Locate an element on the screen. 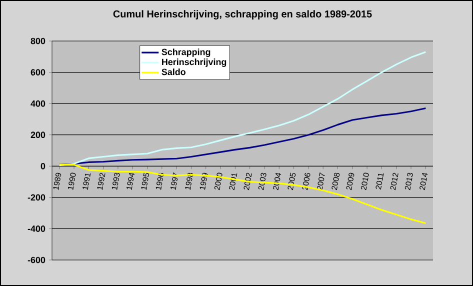 The height and width of the screenshot is (286, 473). y-tick-label: -600 is located at coordinates (37, 260).